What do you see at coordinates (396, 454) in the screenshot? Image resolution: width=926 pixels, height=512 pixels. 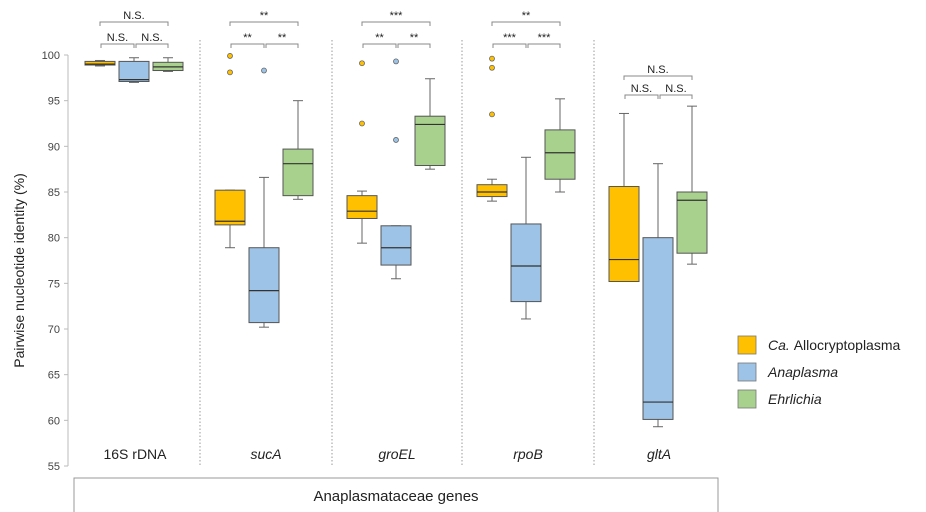 I see `gene-label: groEL` at bounding box center [396, 454].